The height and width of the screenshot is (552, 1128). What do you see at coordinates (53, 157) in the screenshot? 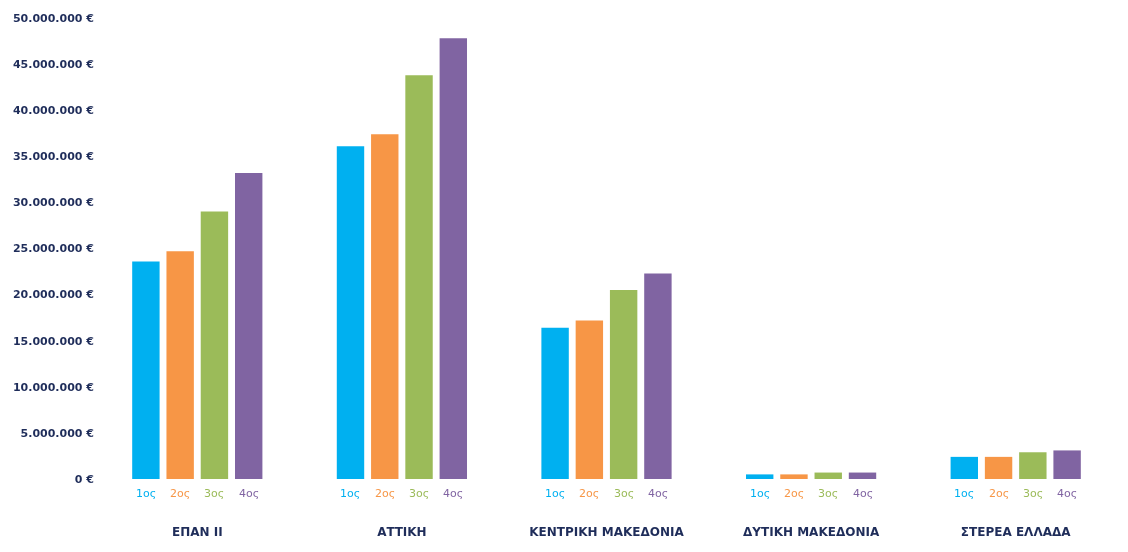
I see `y-tick-label: 35.000.000 €` at bounding box center [53, 157].